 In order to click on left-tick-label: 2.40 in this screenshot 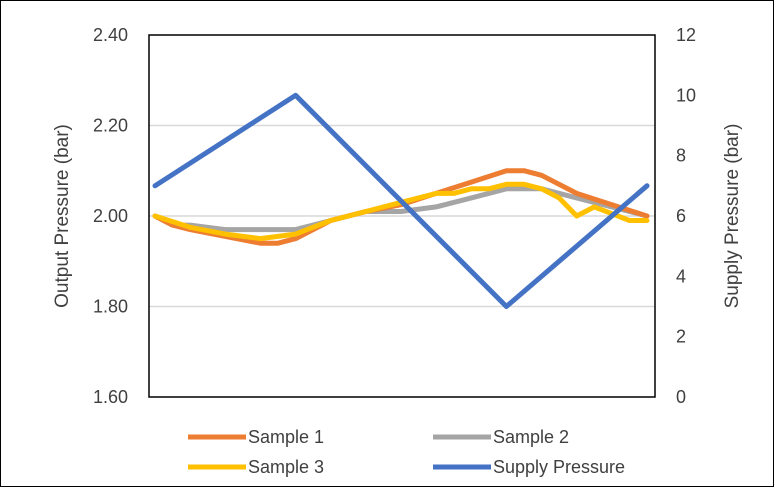, I will do `click(110, 35)`.